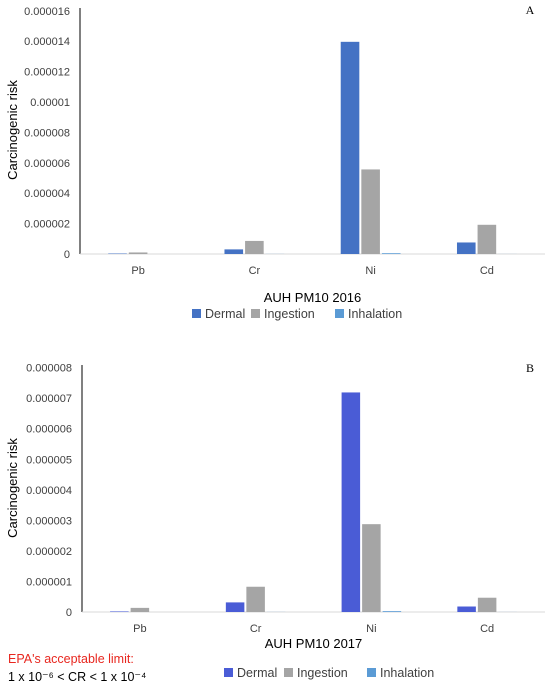  Describe the element at coordinates (119, 611) in the screenshot. I see `bar-dermal-pb` at that location.